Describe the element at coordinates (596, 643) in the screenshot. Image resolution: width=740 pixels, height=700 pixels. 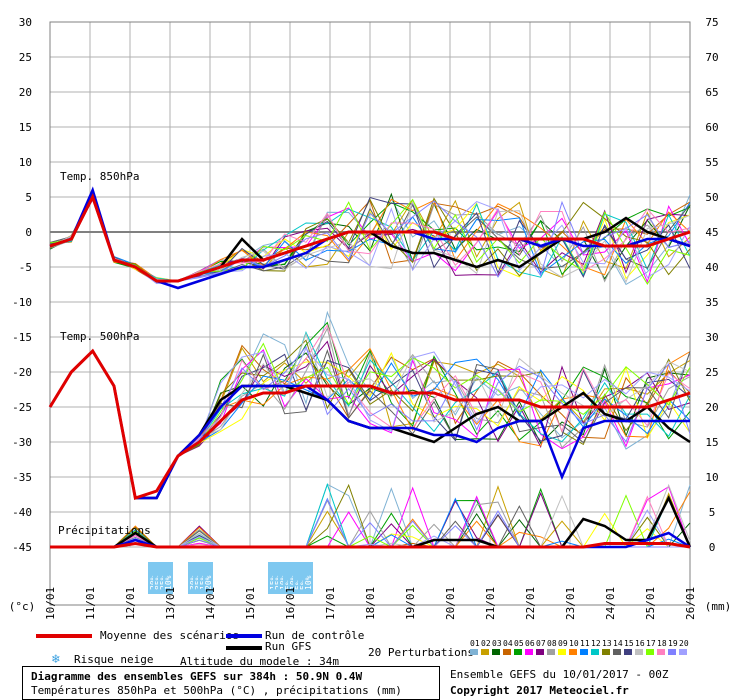
I see `perturbation-number: 12` at that location.